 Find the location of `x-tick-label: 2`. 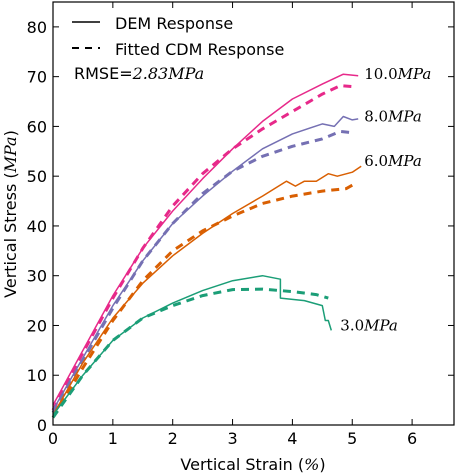

x-tick-label: 2 is located at coordinates (173, 438).